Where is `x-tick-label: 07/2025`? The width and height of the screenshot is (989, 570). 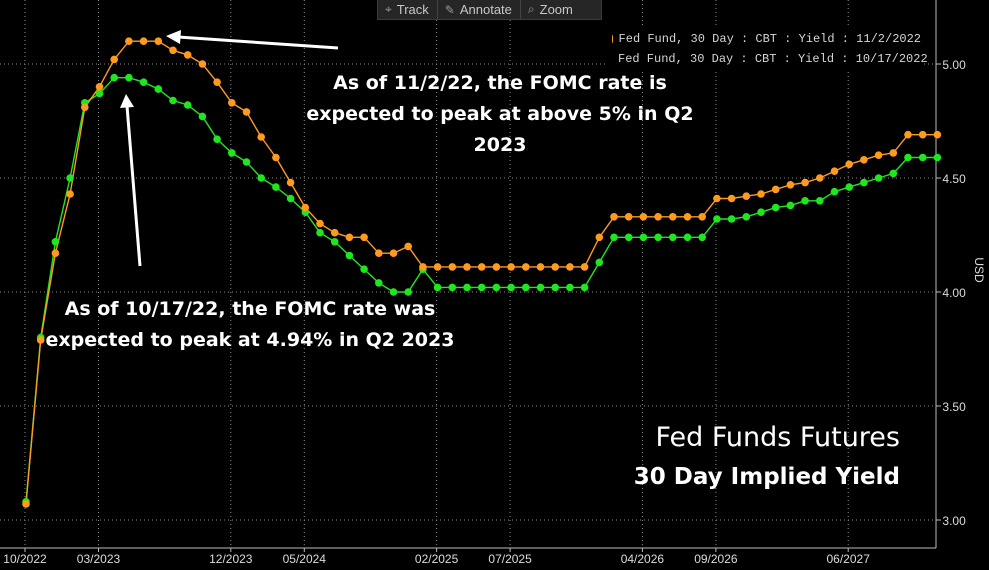 x-tick-label: 07/2025 is located at coordinates (510, 559).